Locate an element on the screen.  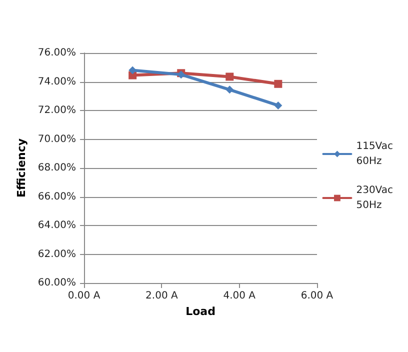
y-tick-label: 62.00% is located at coordinates (57, 254).